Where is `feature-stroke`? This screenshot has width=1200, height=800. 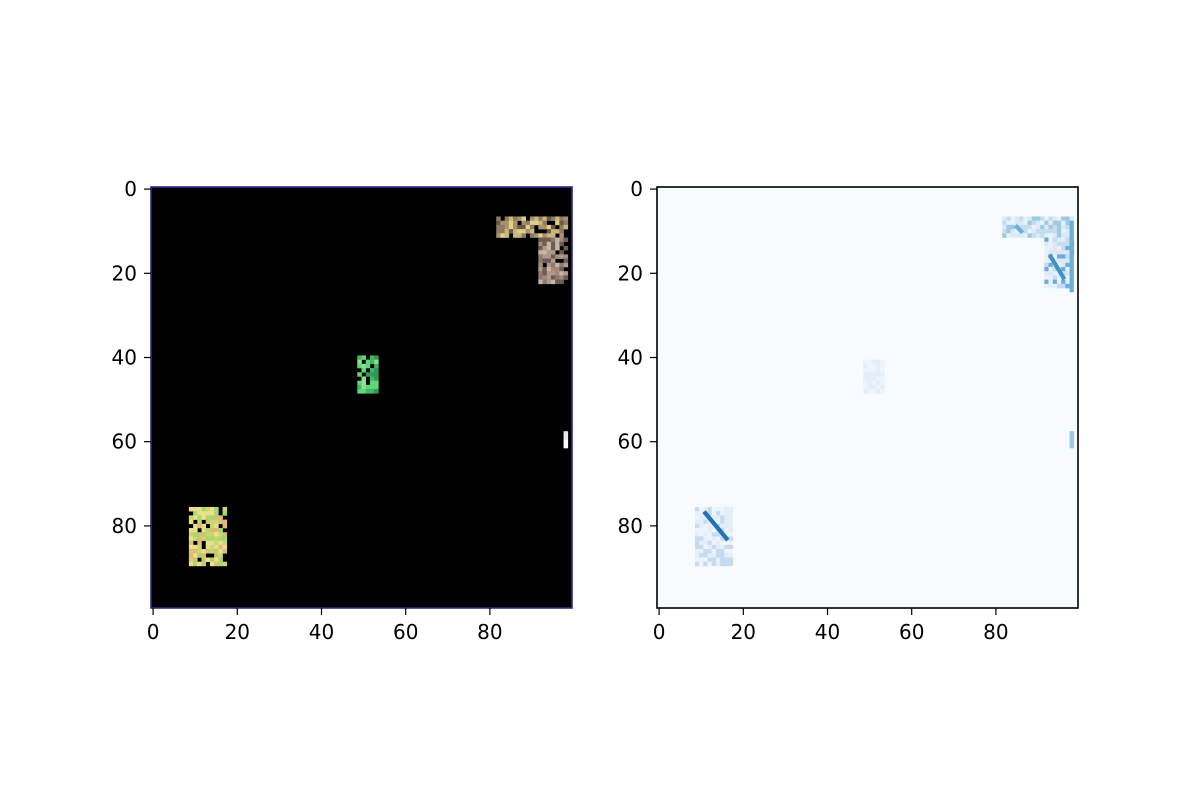
feature-stroke is located at coordinates (716, 526).